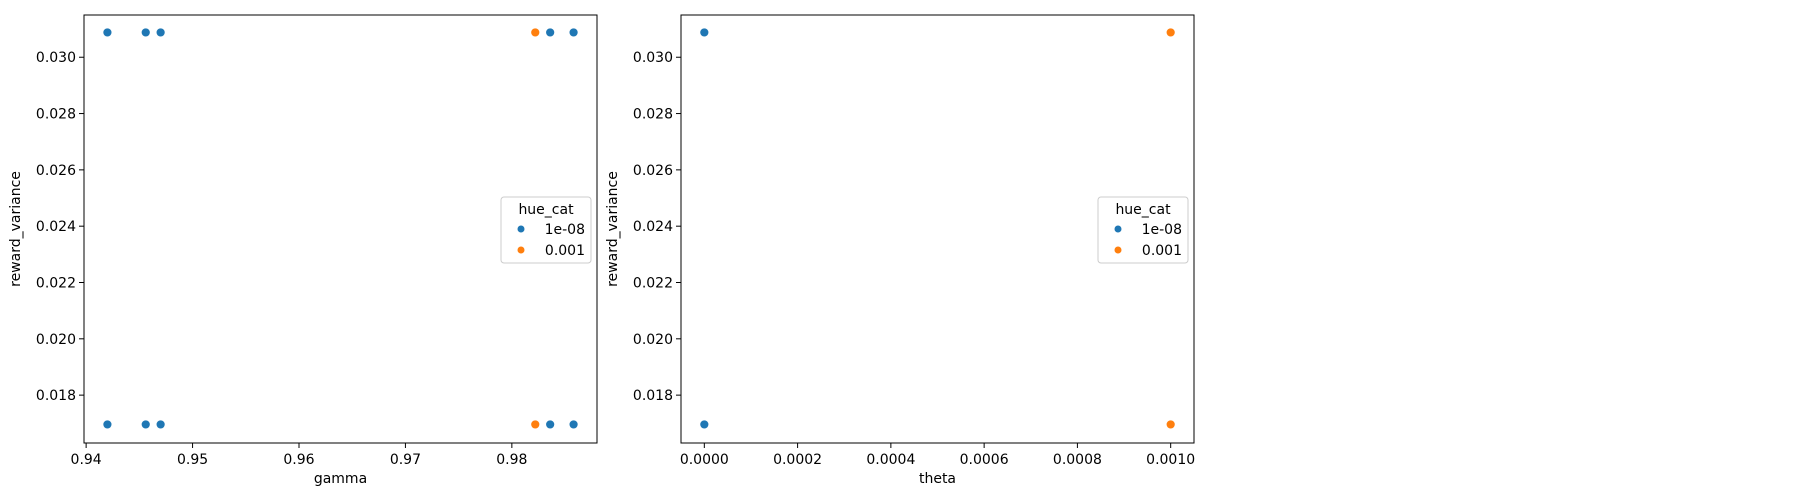  Describe the element at coordinates (192, 460) in the screenshot. I see `x-tick-label: 0.95` at that location.